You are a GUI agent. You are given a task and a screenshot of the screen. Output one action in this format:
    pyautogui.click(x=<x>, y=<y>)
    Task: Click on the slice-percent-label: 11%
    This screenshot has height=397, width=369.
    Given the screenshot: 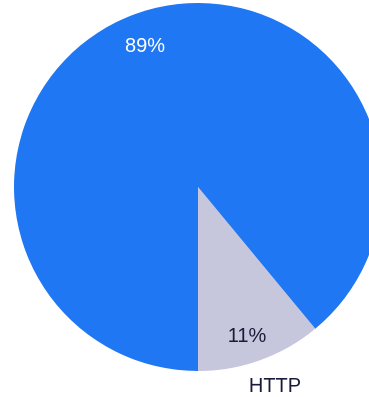 What is the action you would take?
    pyautogui.click(x=247, y=336)
    